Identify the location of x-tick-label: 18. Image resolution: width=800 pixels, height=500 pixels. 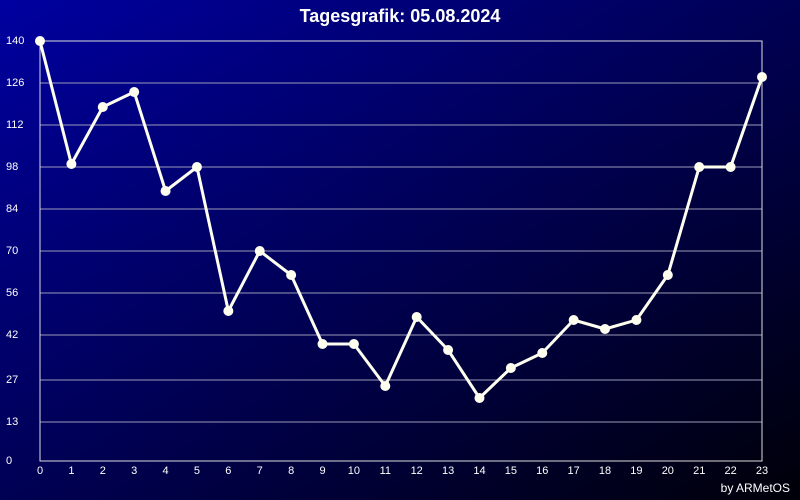
(605, 471).